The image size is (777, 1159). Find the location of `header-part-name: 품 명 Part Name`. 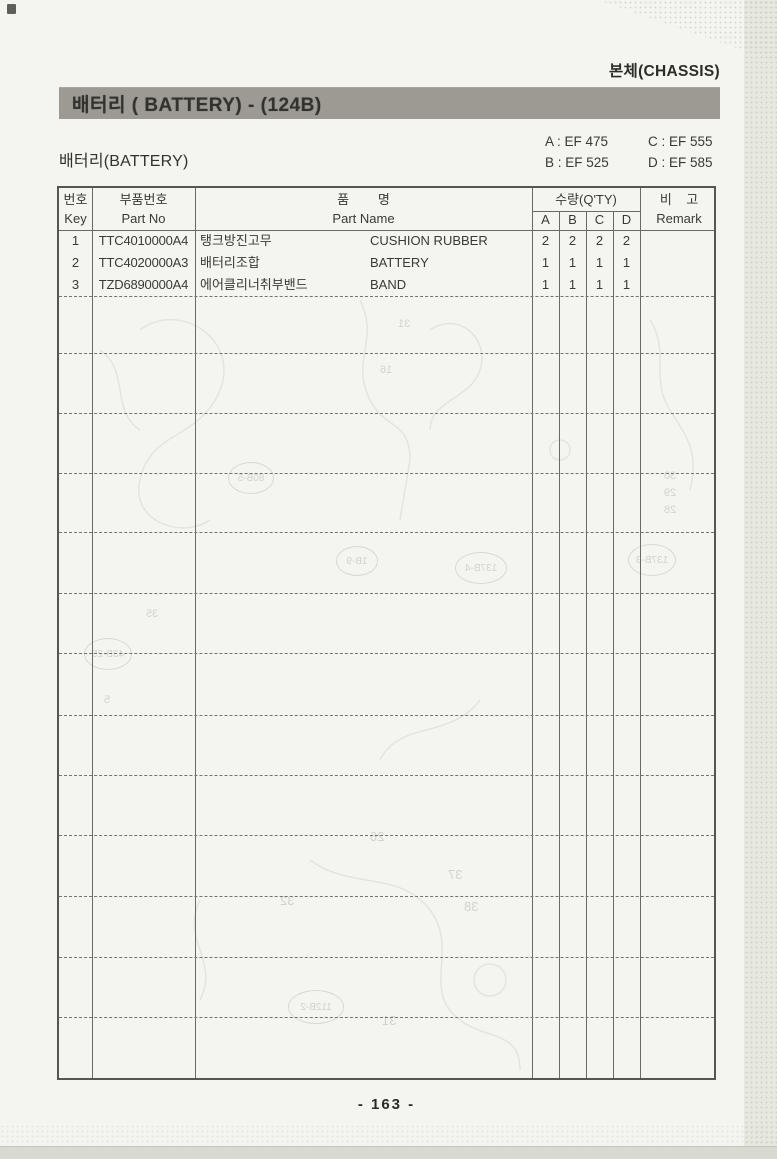

header-part-name: 품 명 Part Name is located at coordinates (363, 209).